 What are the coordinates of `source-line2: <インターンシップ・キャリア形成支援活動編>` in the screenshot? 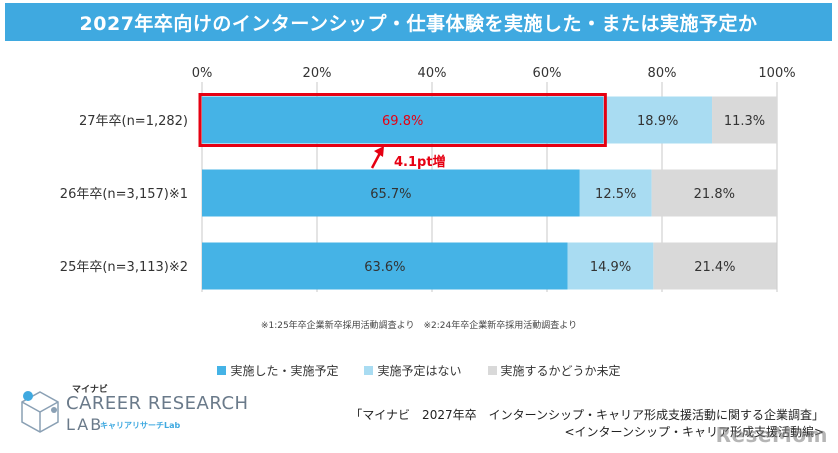 It's located at (694, 432).